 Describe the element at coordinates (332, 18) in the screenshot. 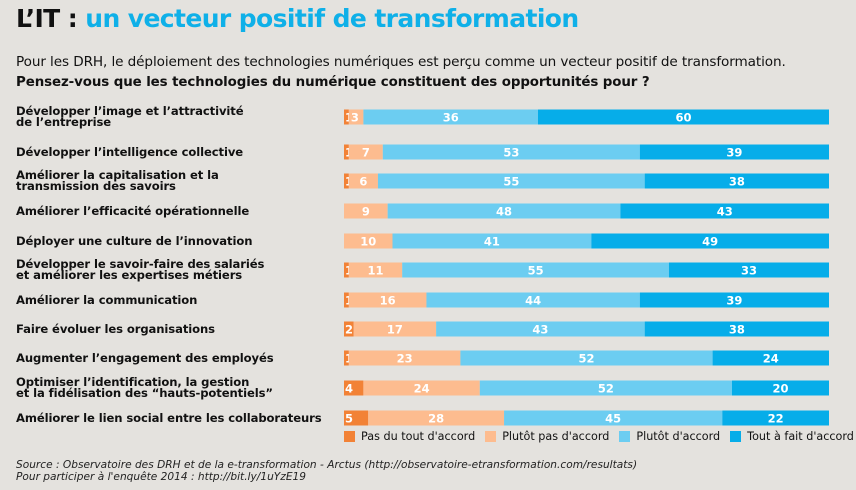

I see `title-main: un vecteur positif de transformation` at that location.